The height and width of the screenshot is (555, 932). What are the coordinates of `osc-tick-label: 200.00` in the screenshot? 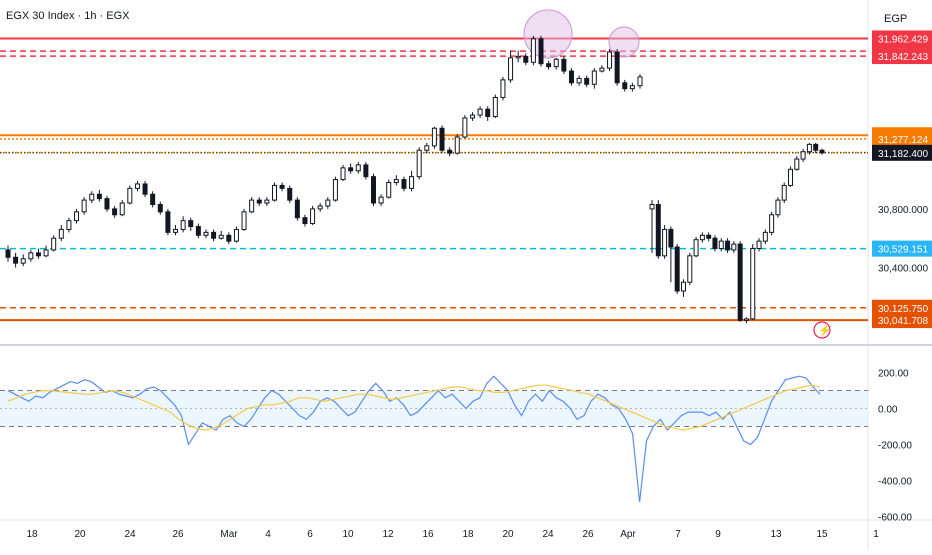 It's located at (893, 374).